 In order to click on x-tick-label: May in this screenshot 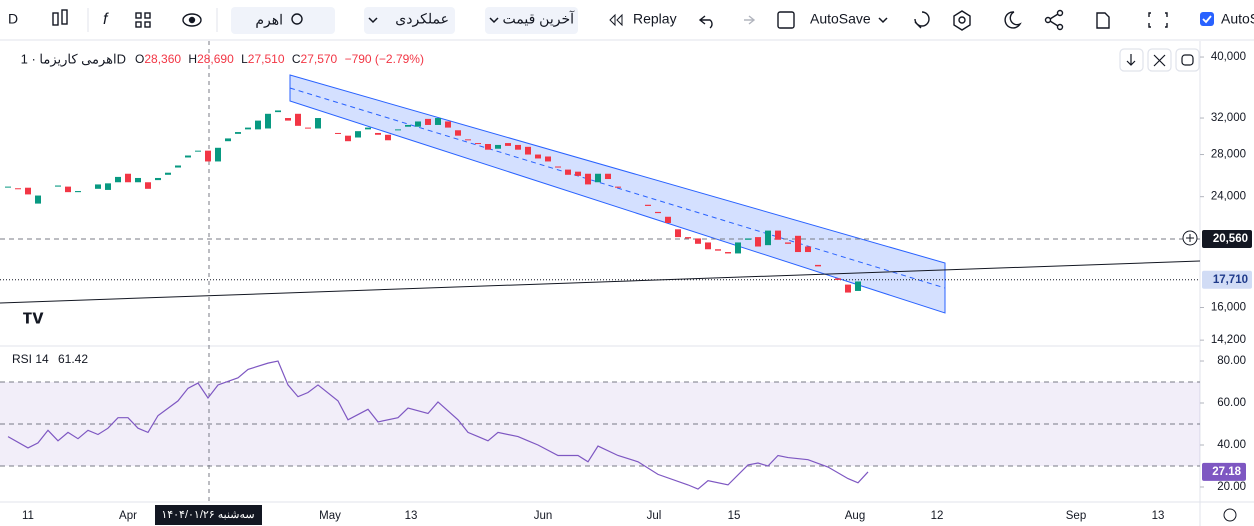, I will do `click(330, 516)`.